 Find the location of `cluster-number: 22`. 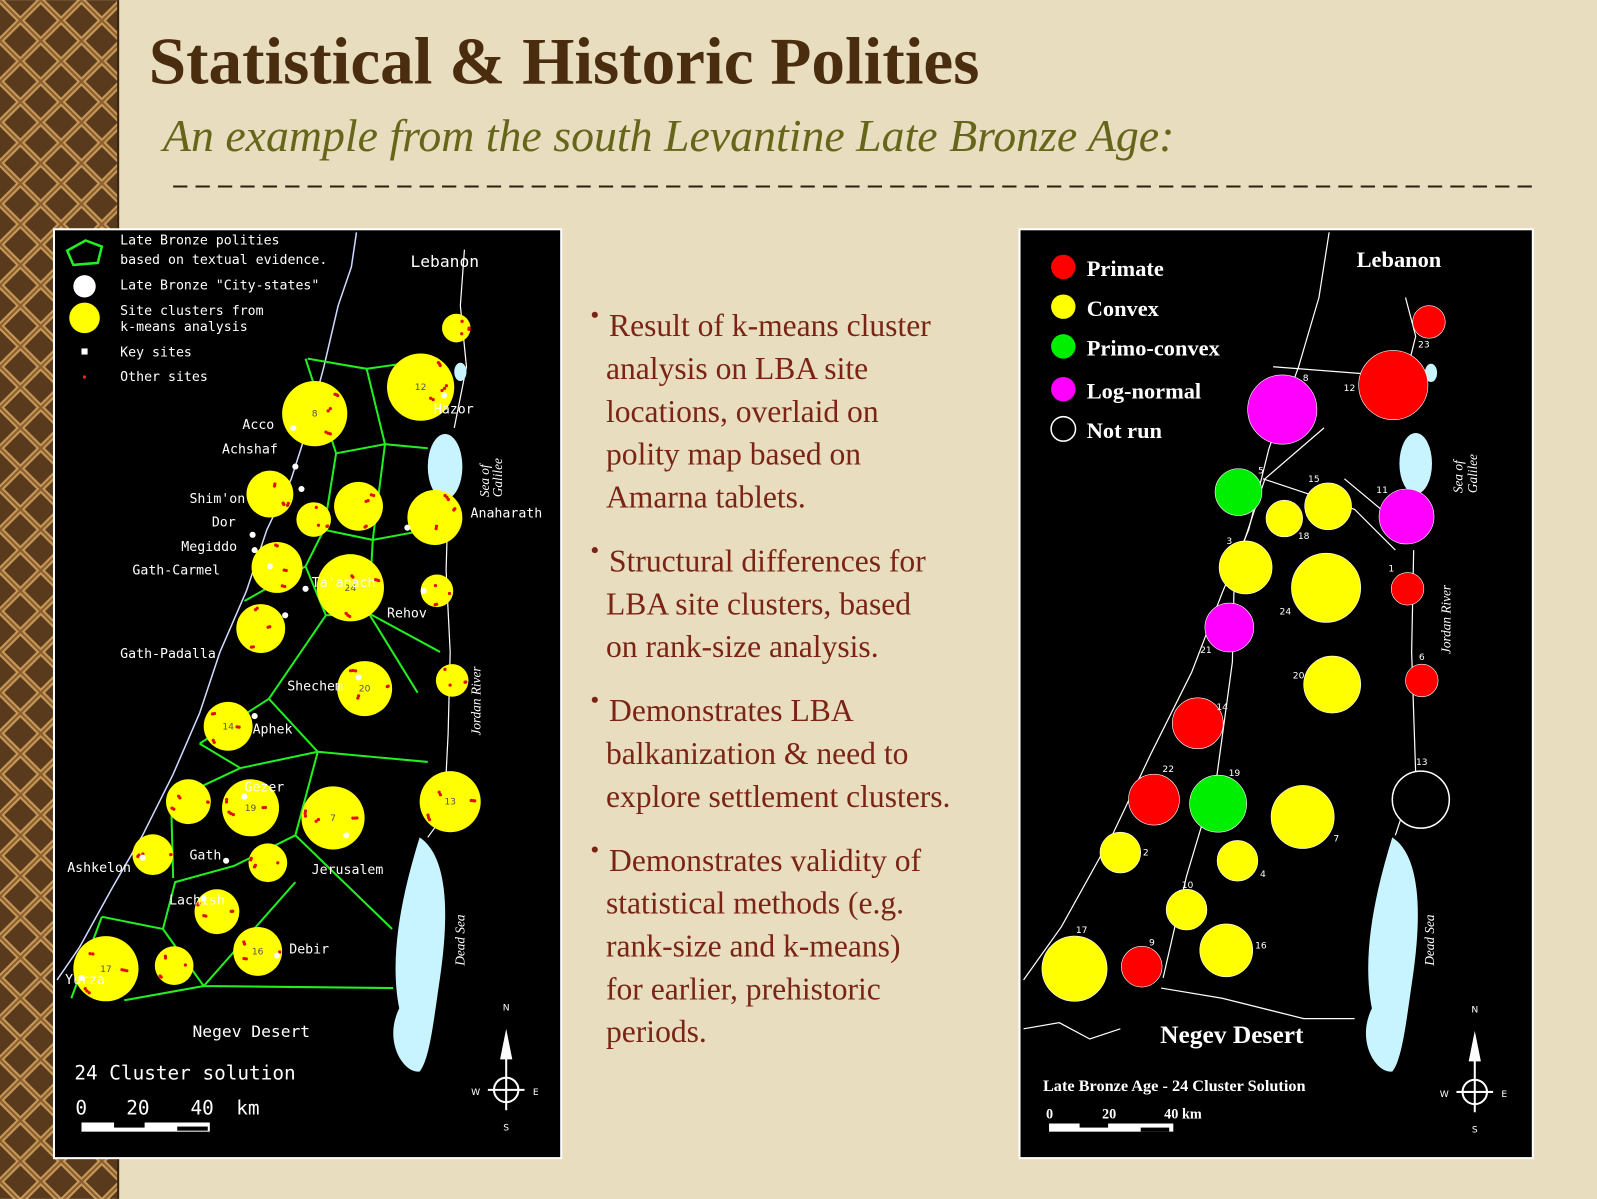

cluster-number: 22 is located at coordinates (1168, 769).